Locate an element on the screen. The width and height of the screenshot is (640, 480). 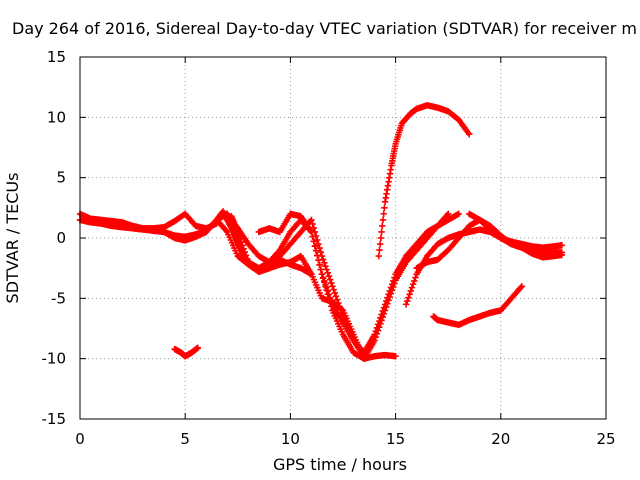
y-tick-label: 10 is located at coordinates (56, 117).